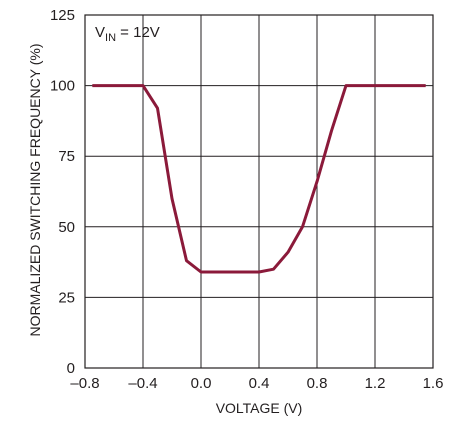 This screenshot has height=421, width=466. Describe the element at coordinates (66, 227) in the screenshot. I see `y-tick-label: 50` at that location.